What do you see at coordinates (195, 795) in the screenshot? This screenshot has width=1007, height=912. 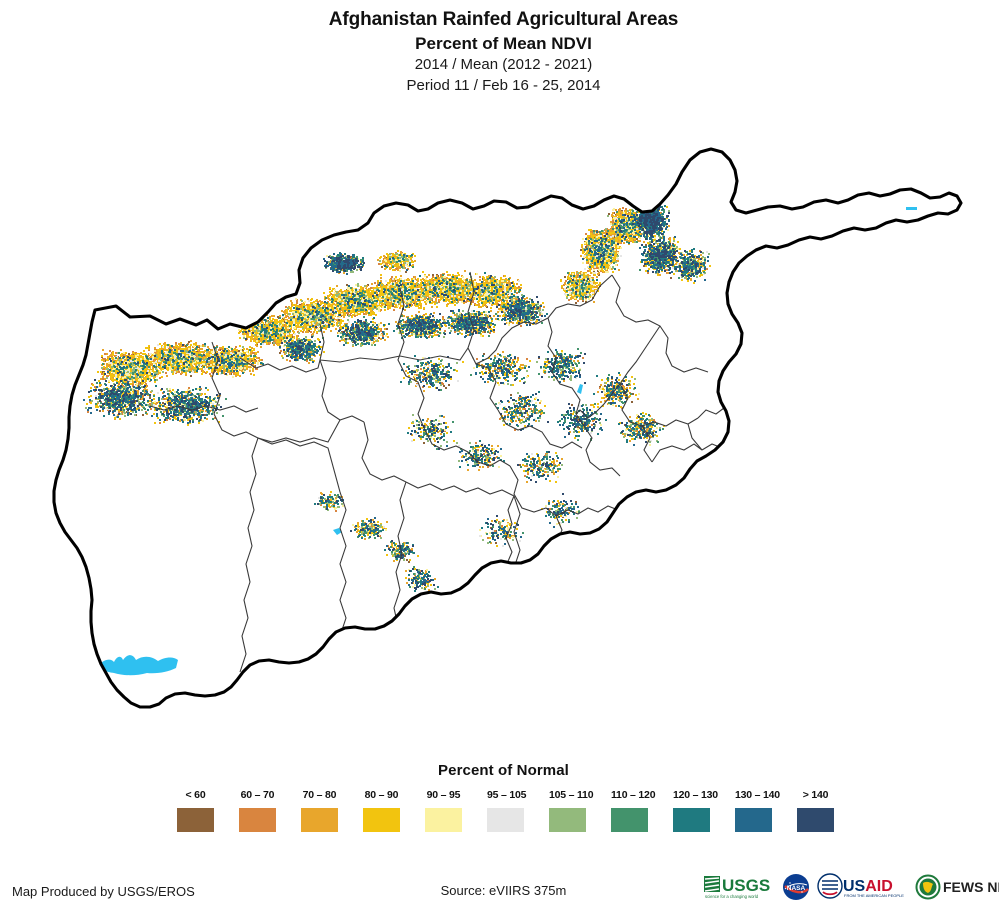 I see `legend-item-label: < 60` at bounding box center [195, 795].